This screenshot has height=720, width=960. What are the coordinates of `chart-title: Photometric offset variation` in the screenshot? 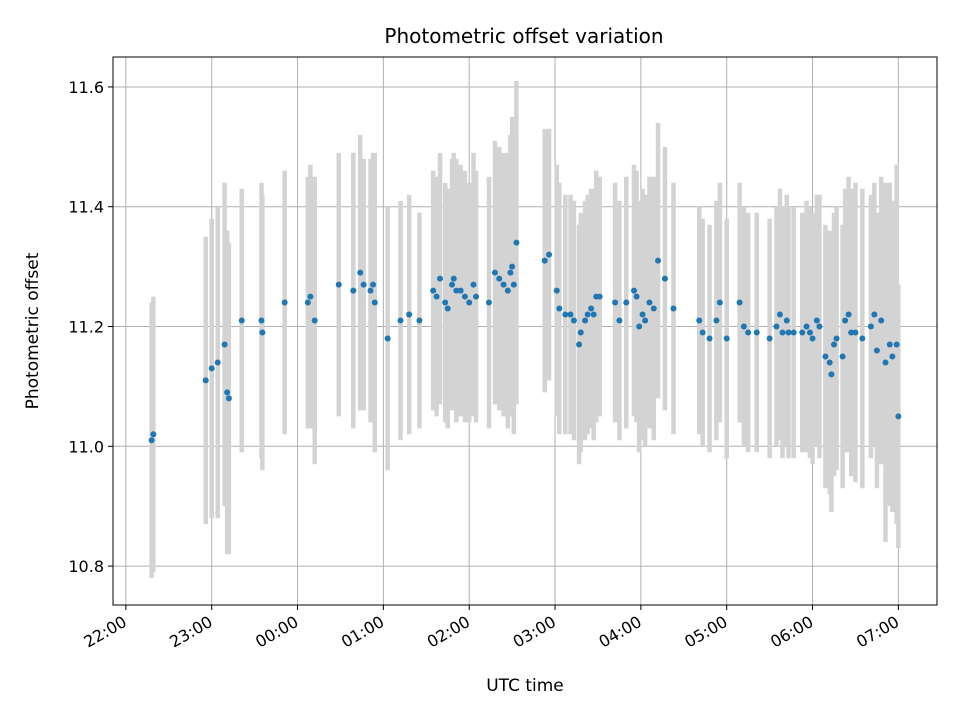 It's located at (523, 36).